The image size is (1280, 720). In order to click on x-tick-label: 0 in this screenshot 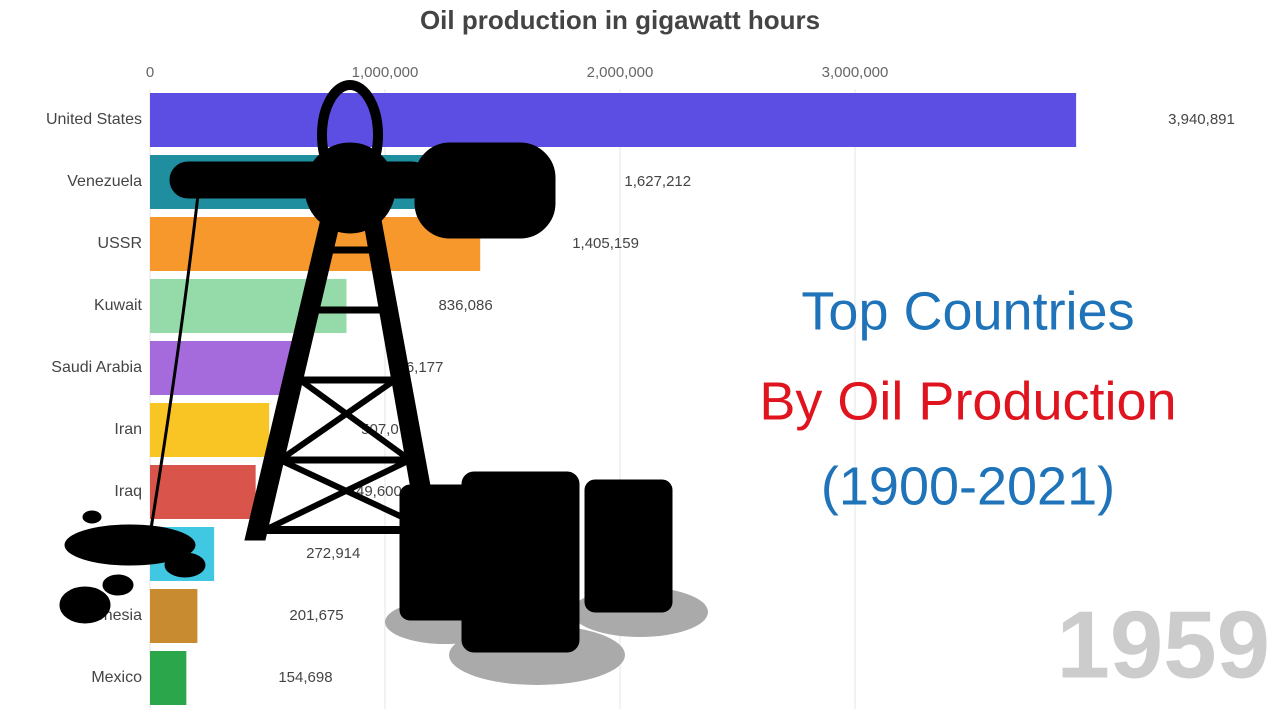, I will do `click(150, 72)`.